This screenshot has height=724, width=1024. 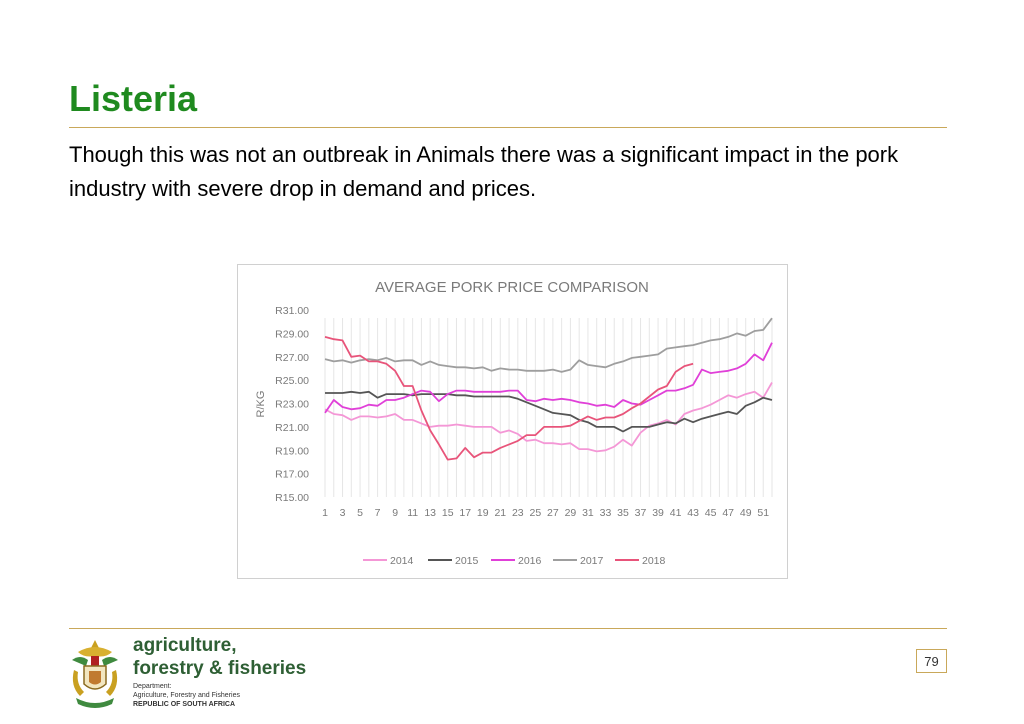 What do you see at coordinates (185, 645) in the screenshot?
I see `org-name-line1: agriculture,` at bounding box center [185, 645].